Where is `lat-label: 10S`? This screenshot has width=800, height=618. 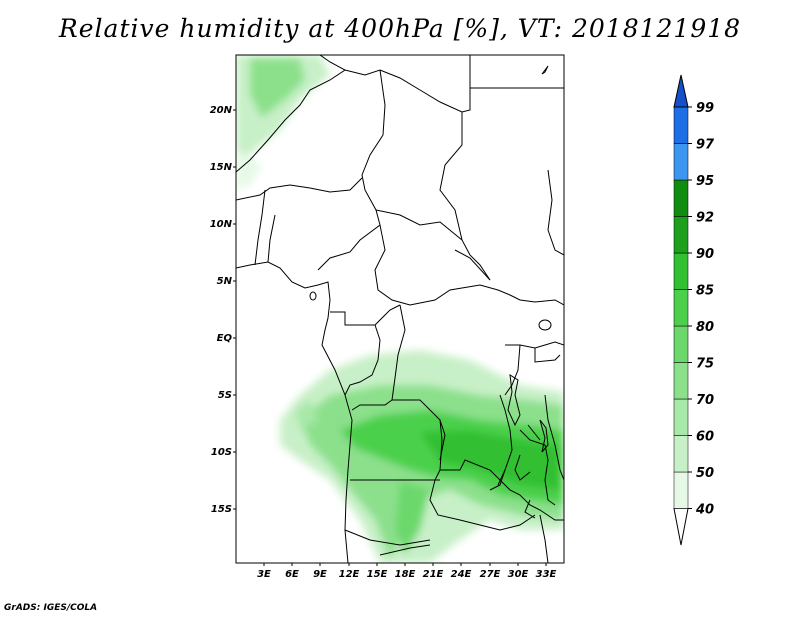 lat-label: 10S is located at coordinates (221, 452).